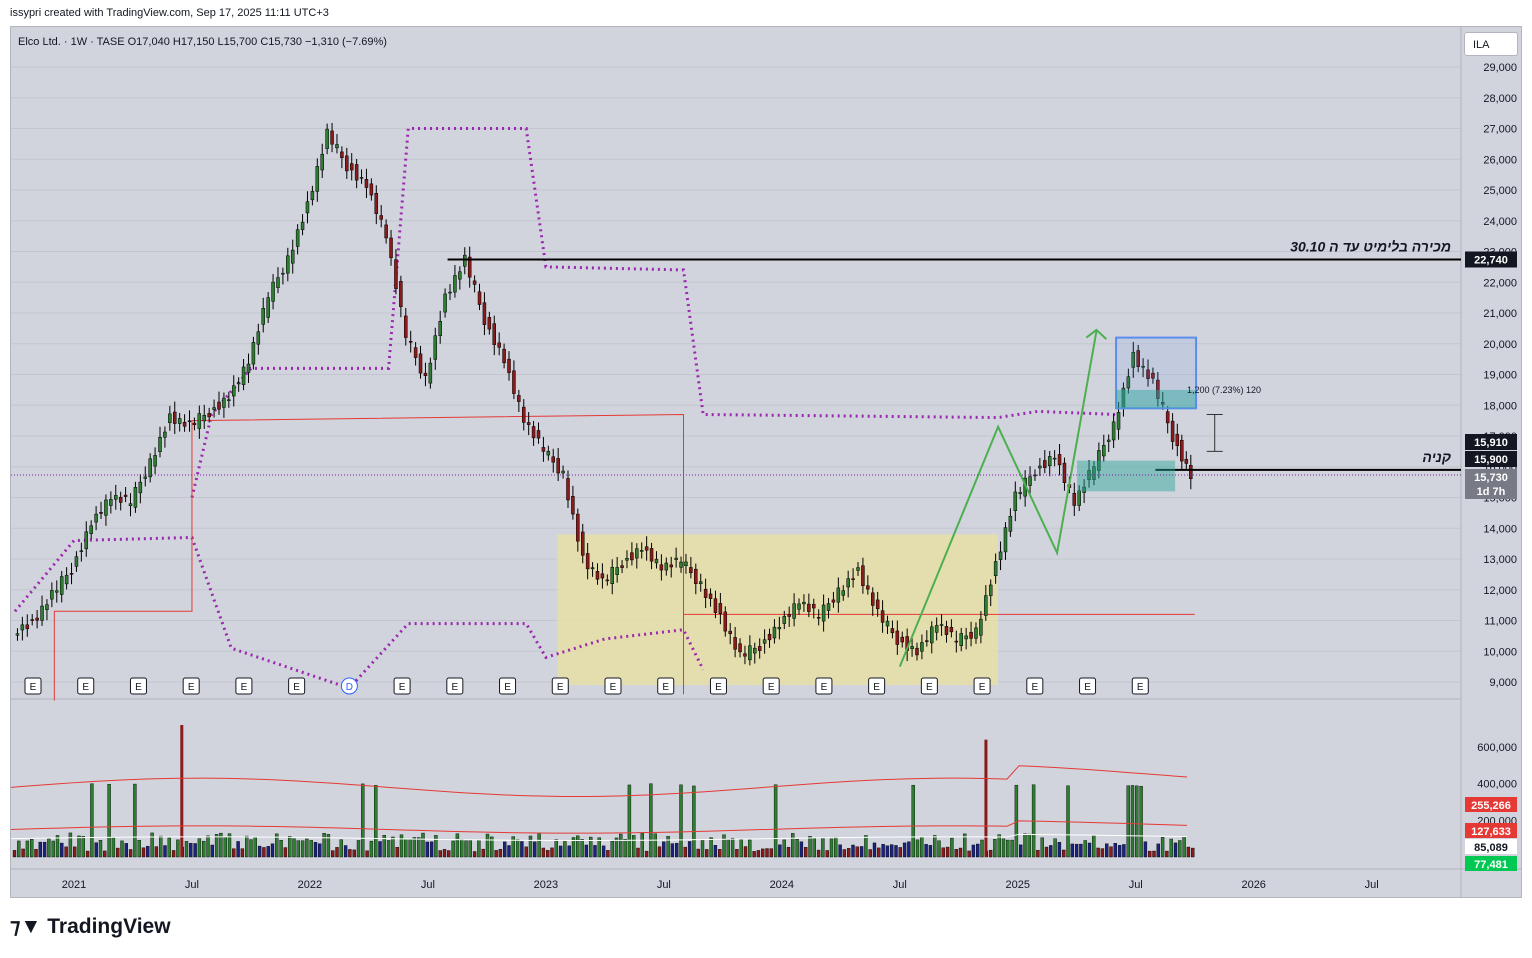 The width and height of the screenshot is (1532, 958). I want to click on price-label: 15,910, so click(1491, 443).